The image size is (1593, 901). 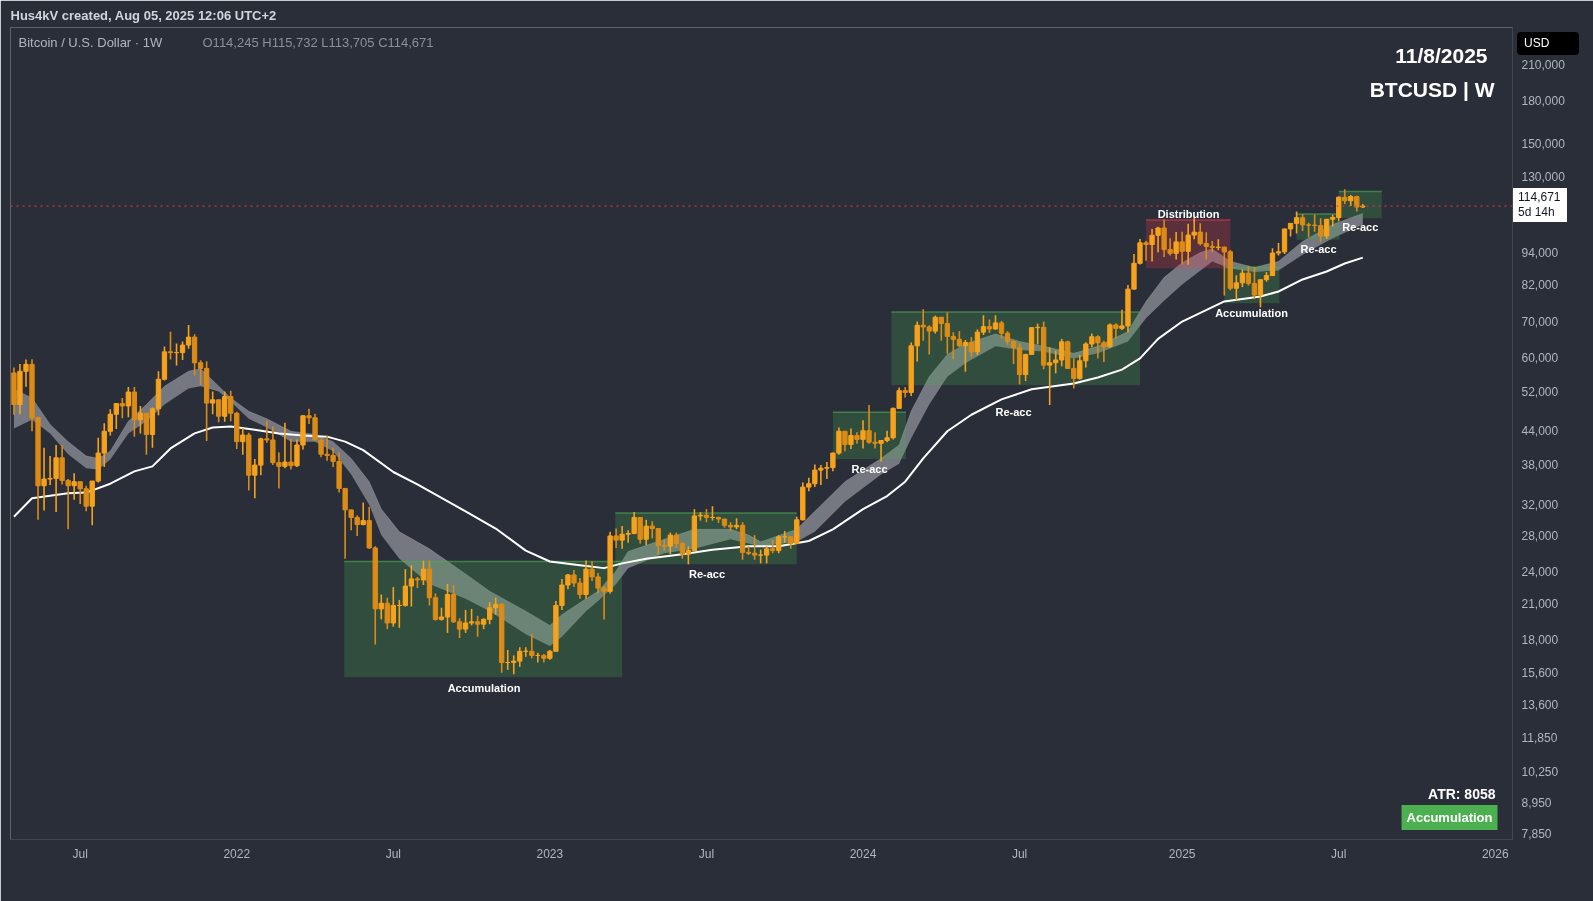 What do you see at coordinates (1543, 143) in the screenshot?
I see `y-tick-label: 150,000` at bounding box center [1543, 143].